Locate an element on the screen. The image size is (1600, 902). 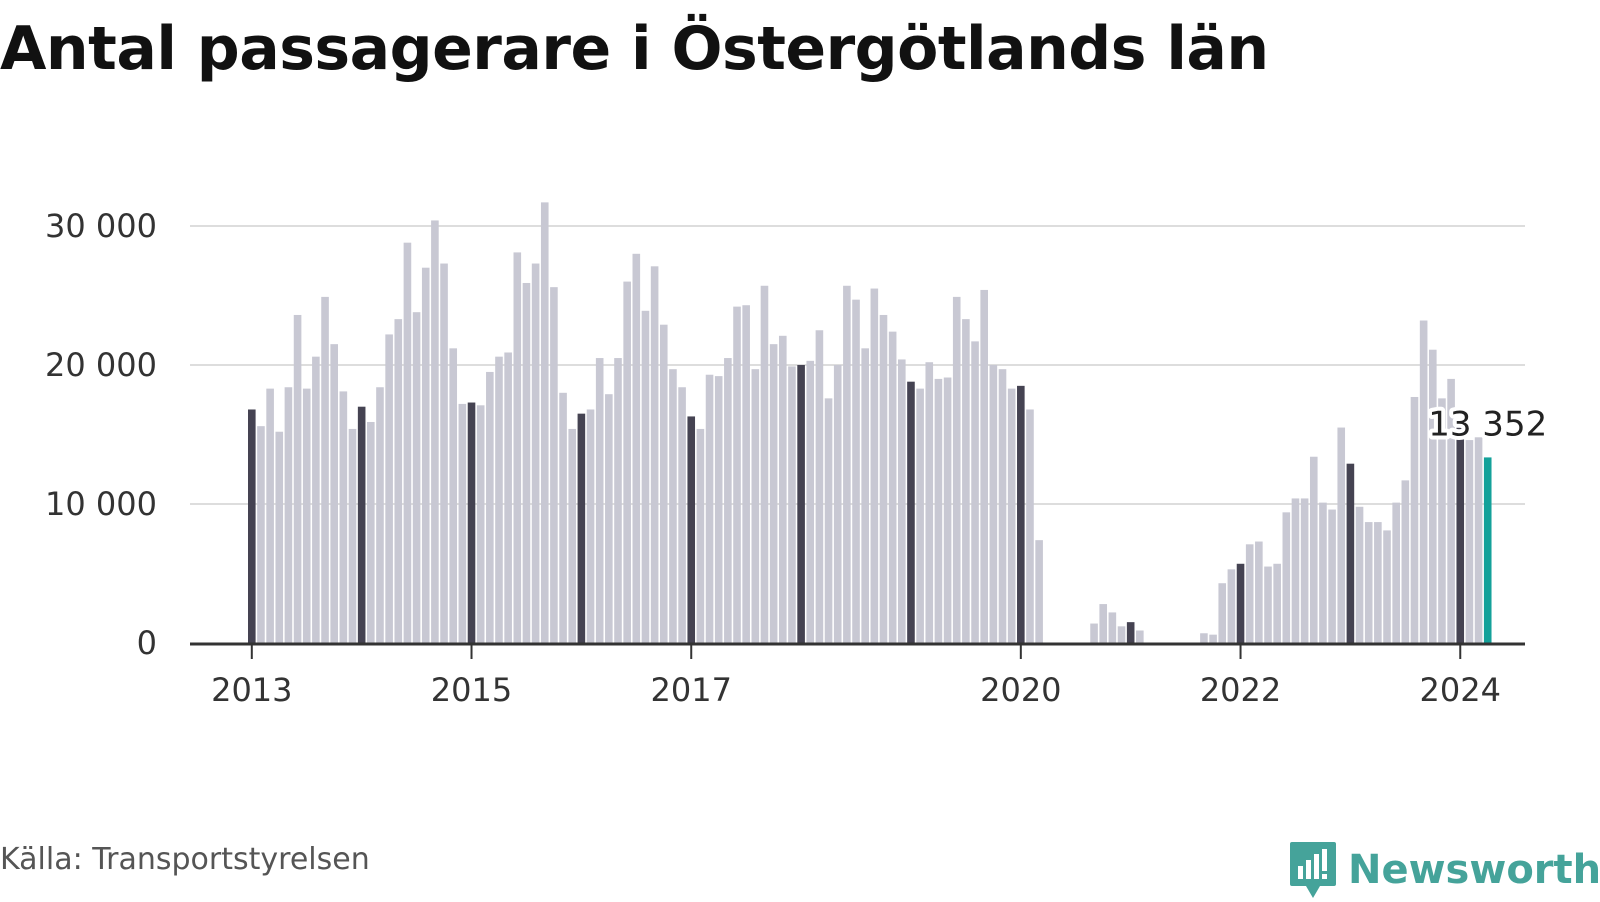
x-axis-ticks: 2013 2015 2017 2020 2022 2024 is located at coordinates (856, 676).